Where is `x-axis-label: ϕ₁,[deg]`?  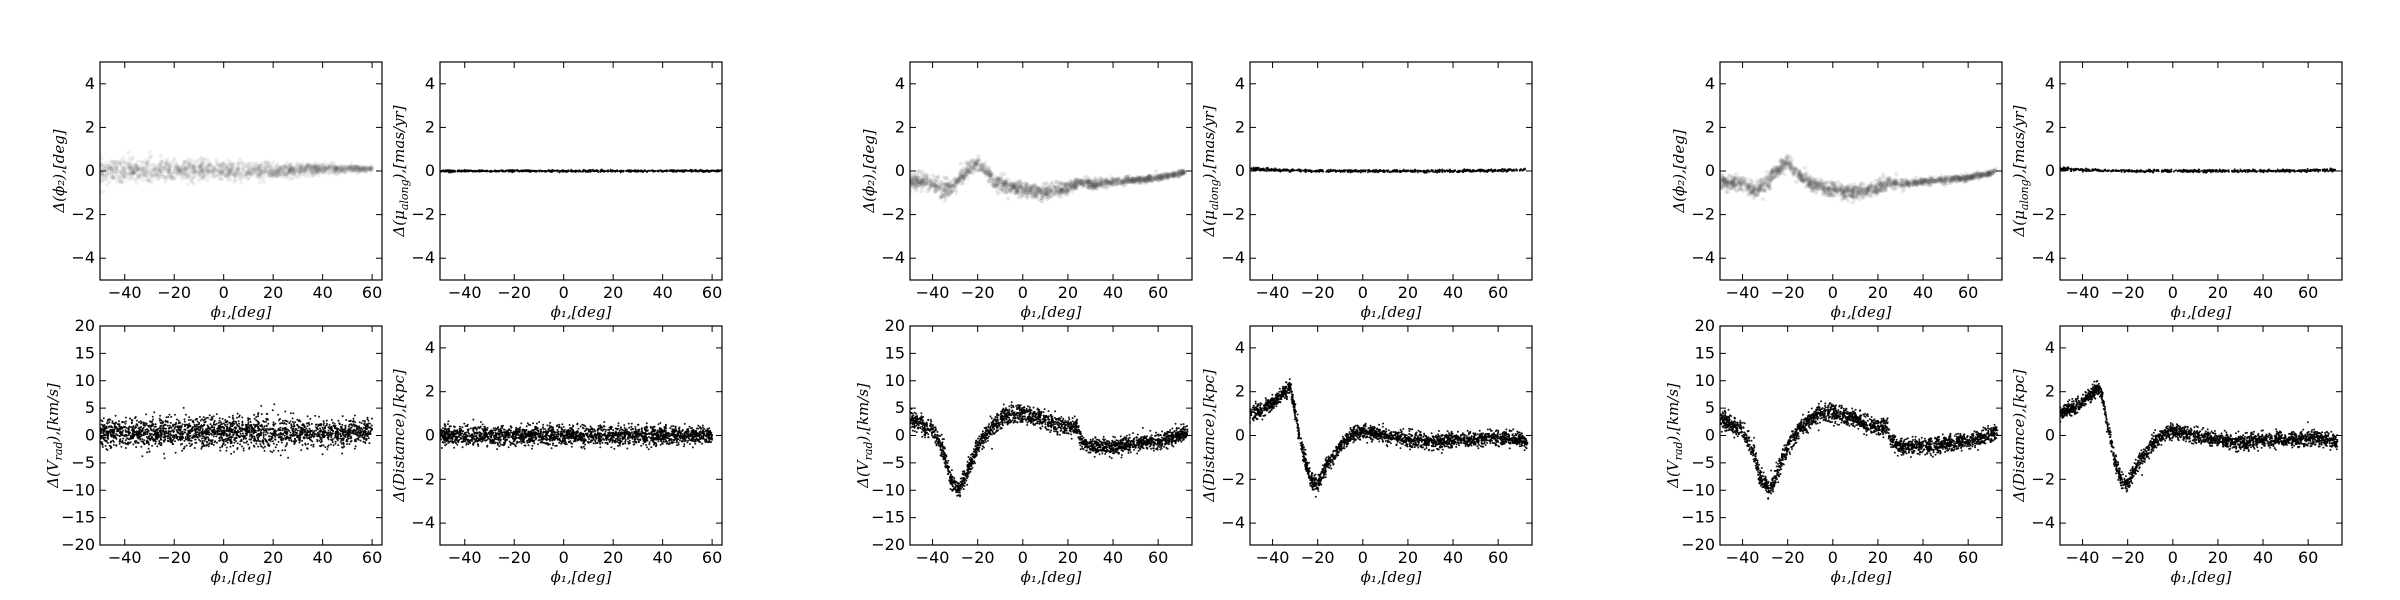
x-axis-label: ϕ₁,[deg] is located at coordinates (581, 312).